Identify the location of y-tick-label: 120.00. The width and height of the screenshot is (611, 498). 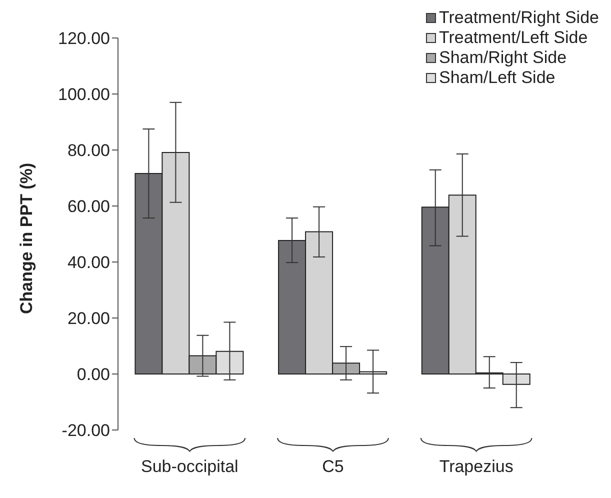
(84, 38).